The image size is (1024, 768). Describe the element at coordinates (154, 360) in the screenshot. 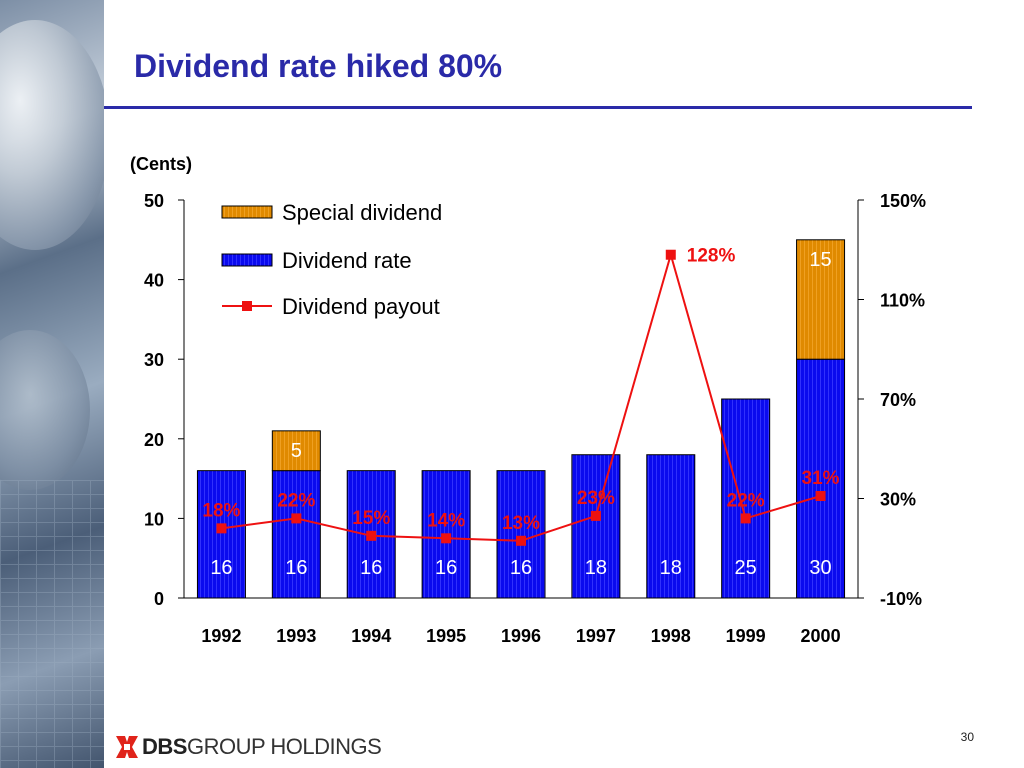

I see `y-left-tick-label: 30` at that location.